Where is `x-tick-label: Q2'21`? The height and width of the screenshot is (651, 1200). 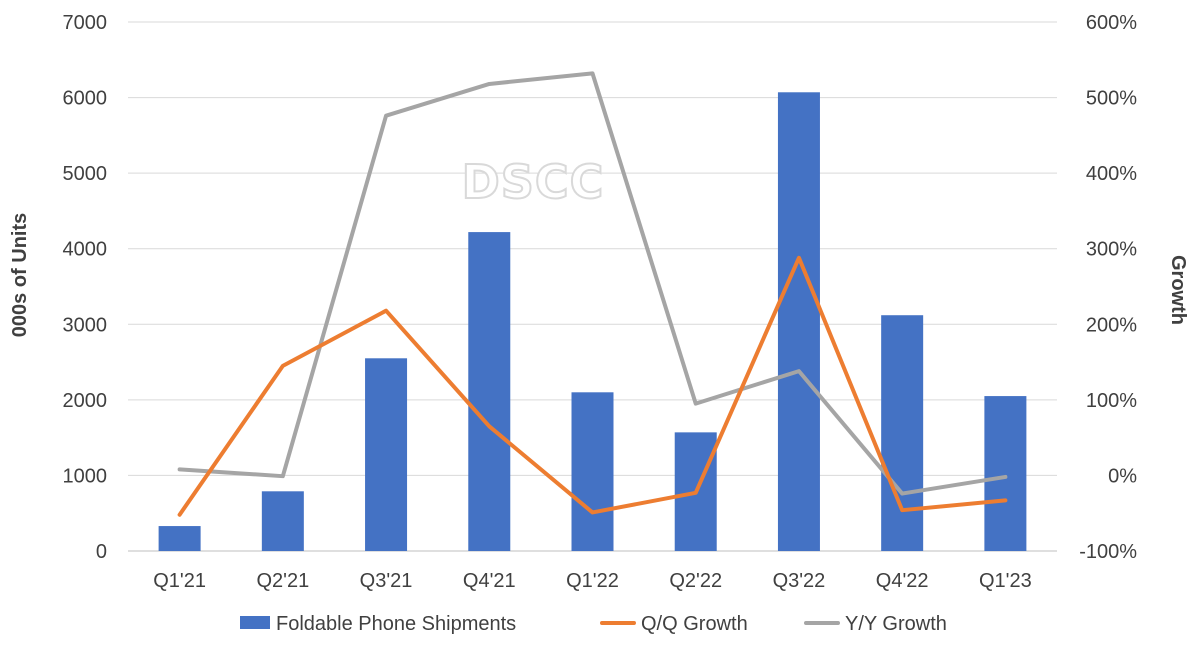 x-tick-label: Q2'21 is located at coordinates (282, 581).